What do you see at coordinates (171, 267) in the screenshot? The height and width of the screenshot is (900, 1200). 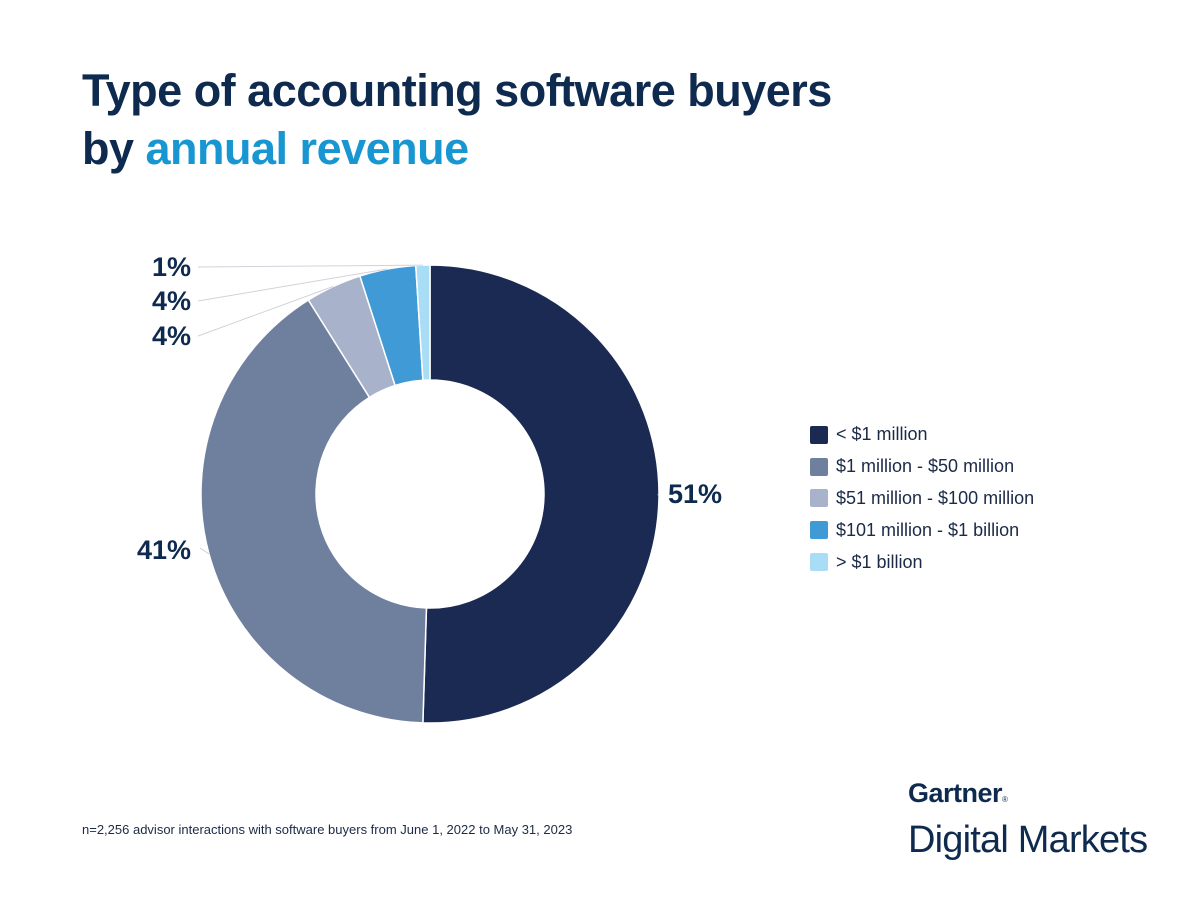 I see `data-label-1-billion: 1%` at bounding box center [171, 267].